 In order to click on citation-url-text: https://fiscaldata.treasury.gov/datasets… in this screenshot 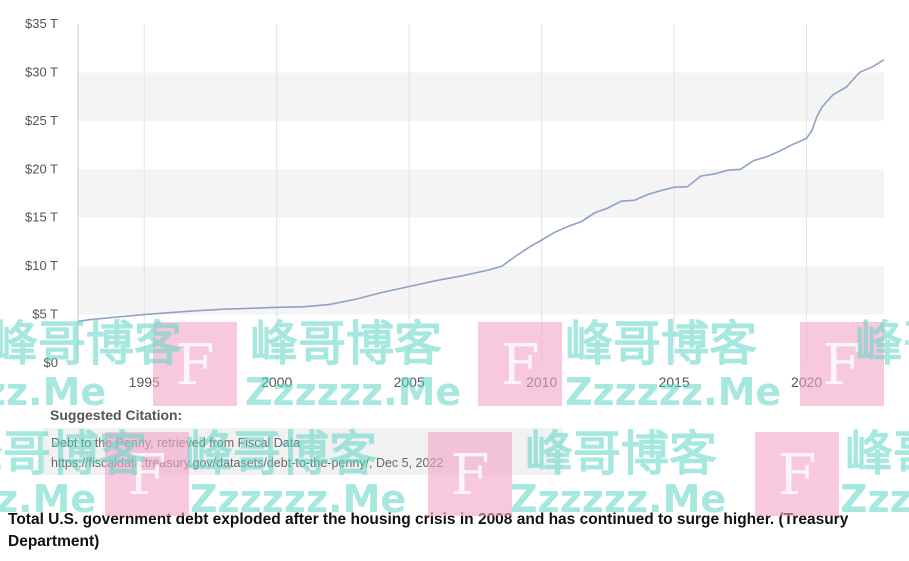, I will do `click(247, 463)`.